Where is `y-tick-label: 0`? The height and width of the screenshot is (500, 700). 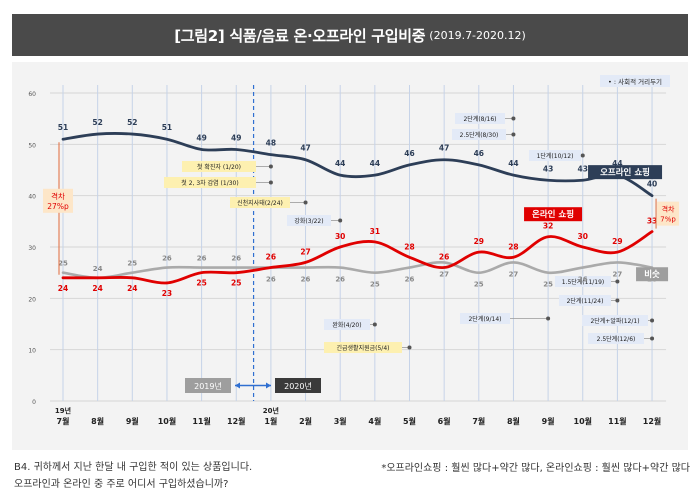
y-tick-label: 0 is located at coordinates (34, 402).